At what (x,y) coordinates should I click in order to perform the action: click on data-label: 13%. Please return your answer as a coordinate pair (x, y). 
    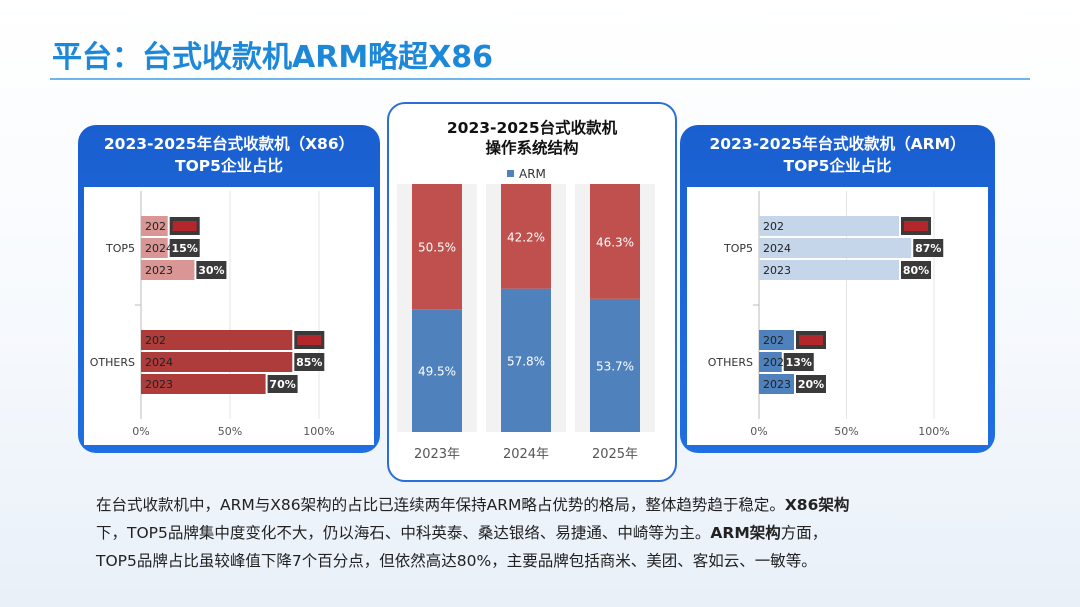
    Looking at the image, I should click on (799, 362).